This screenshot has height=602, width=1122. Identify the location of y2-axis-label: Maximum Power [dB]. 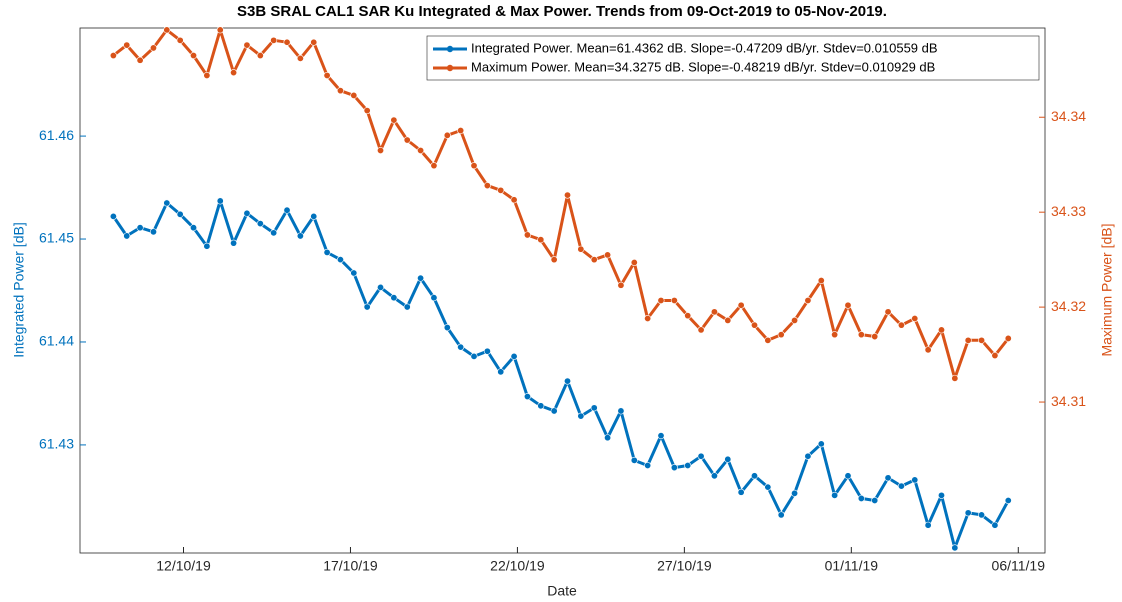
(1107, 289).